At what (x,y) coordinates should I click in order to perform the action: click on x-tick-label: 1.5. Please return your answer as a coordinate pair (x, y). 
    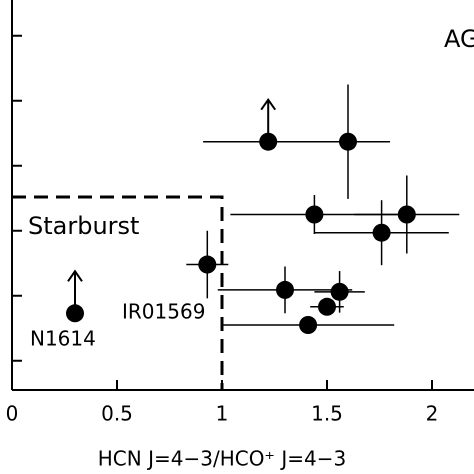
    Looking at the image, I should click on (327, 414).